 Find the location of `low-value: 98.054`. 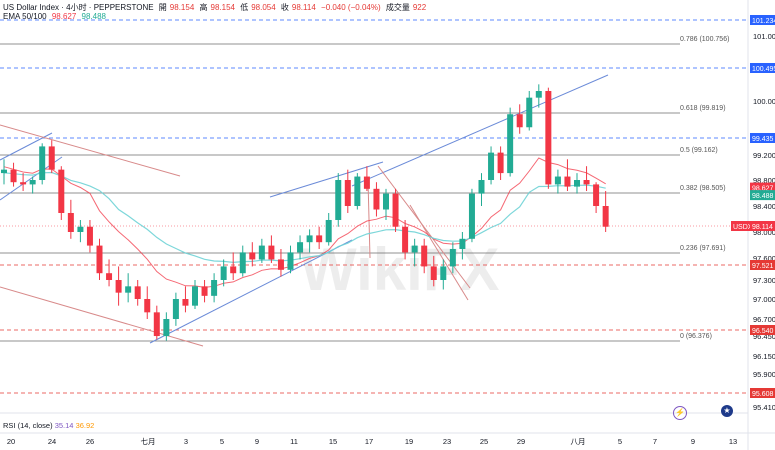

low-value: 98.054 is located at coordinates (263, 7).